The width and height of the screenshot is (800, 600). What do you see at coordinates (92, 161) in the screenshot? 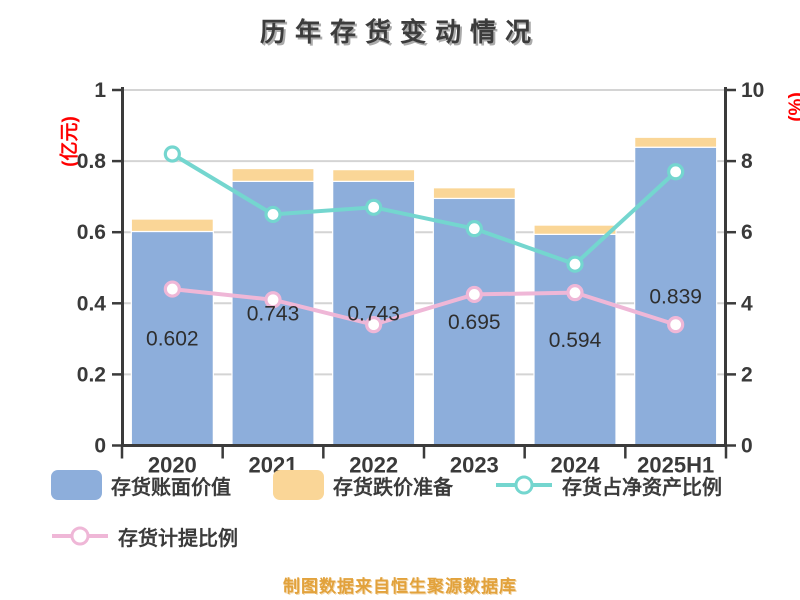
I see `left-axis-tick-label: 0.8` at bounding box center [92, 161].